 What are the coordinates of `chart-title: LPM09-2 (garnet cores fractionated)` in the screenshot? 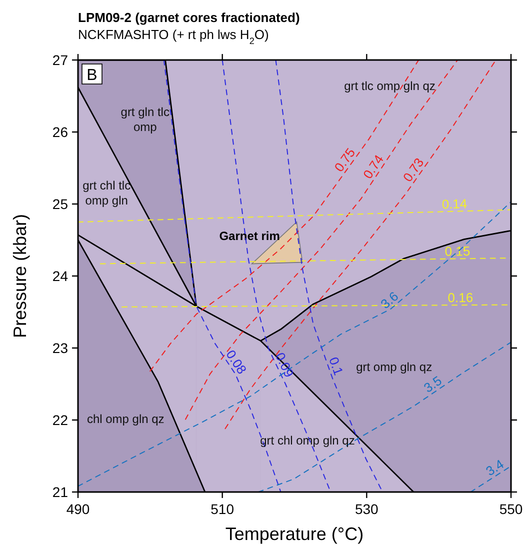 It's located at (189, 17).